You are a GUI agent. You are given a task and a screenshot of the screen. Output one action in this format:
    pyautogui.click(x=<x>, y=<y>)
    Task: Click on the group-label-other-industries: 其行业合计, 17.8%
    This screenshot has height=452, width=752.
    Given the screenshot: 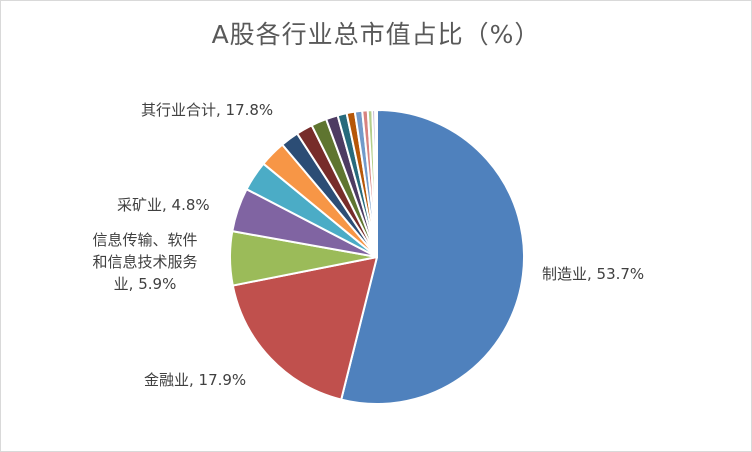 What is the action you would take?
    pyautogui.click(x=207, y=110)
    